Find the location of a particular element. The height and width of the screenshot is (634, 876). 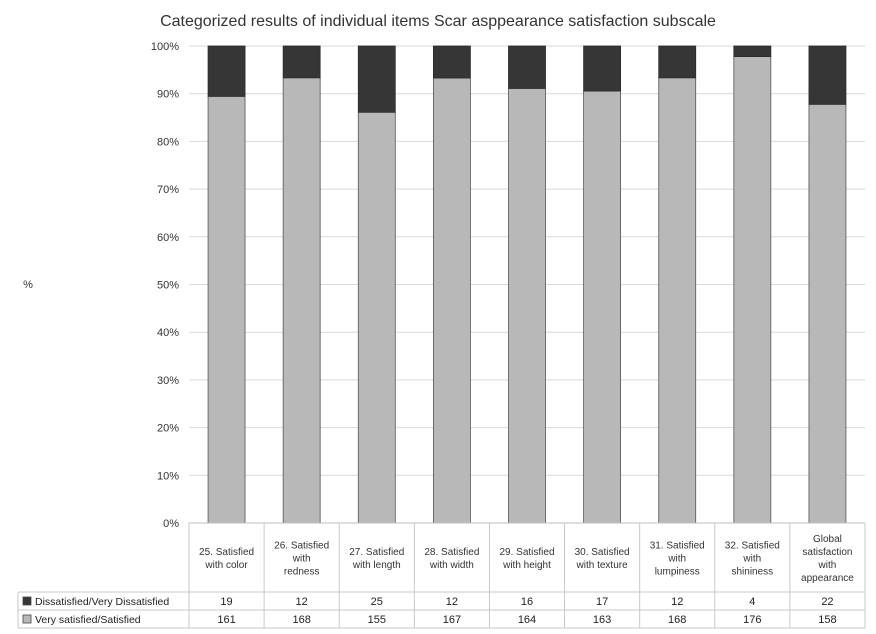

table-value: 176 is located at coordinates (752, 620).